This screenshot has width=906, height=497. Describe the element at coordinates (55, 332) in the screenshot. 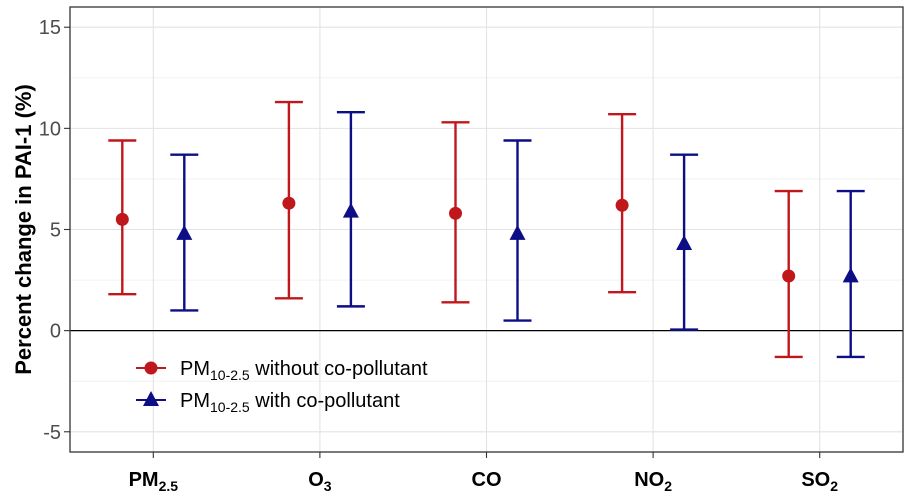

I see `y-tick-label: 0` at that location.